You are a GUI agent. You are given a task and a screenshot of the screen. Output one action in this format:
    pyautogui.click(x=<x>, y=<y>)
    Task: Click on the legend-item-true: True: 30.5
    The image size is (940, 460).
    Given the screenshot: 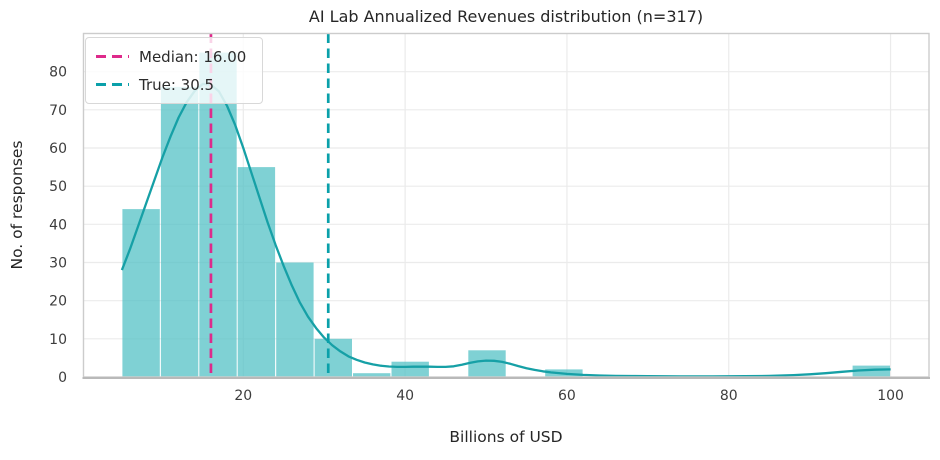 What is the action you would take?
    pyautogui.click(x=171, y=84)
    